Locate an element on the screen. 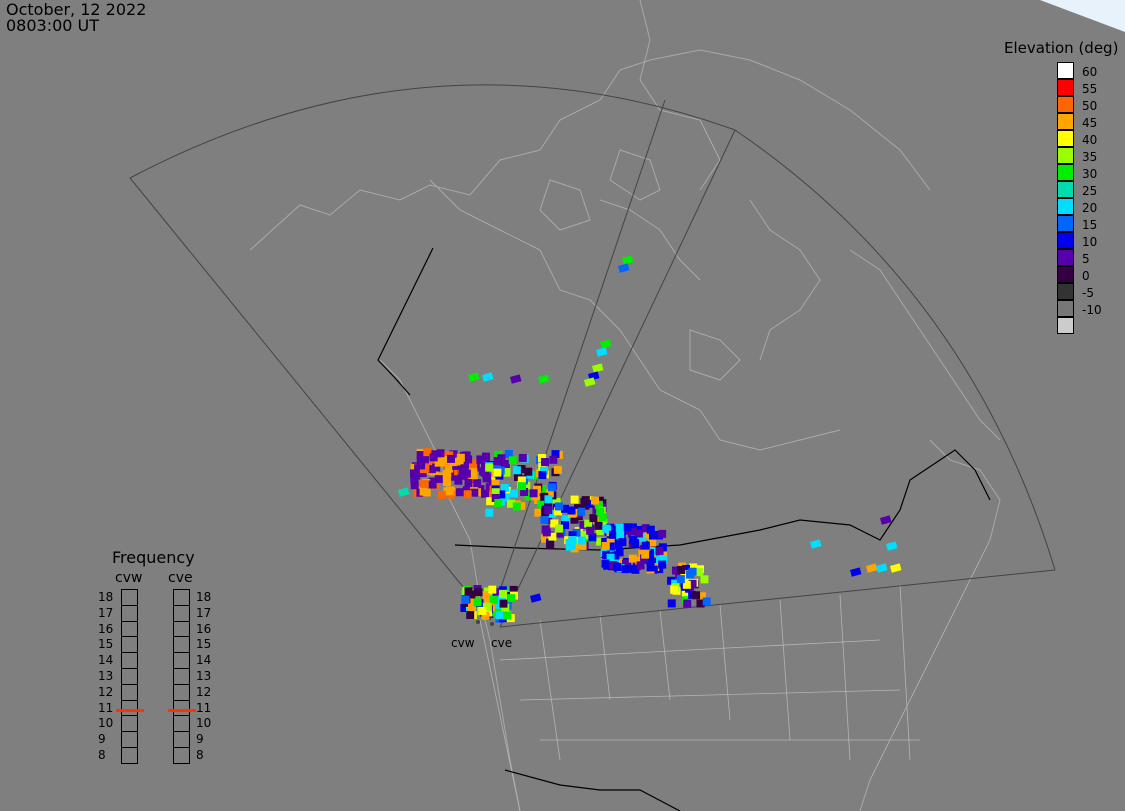 This screenshot has width=1125, height=811. colorbar-swatch: 40 is located at coordinates (1077, 138).